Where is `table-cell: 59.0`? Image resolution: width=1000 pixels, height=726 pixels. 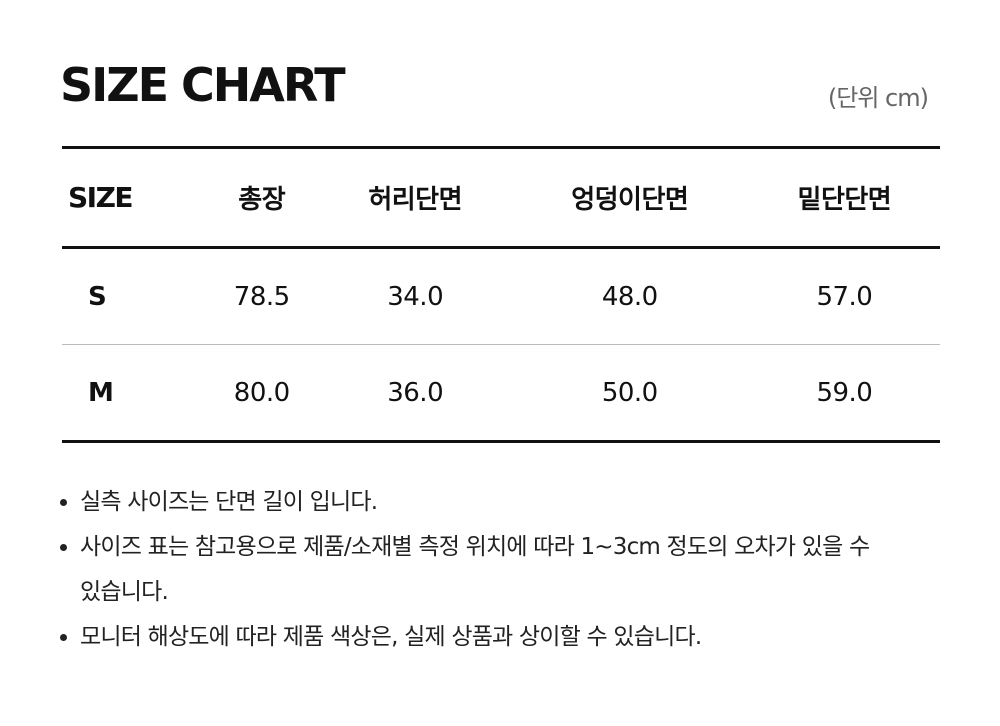
table-cell: 59.0 is located at coordinates (844, 392).